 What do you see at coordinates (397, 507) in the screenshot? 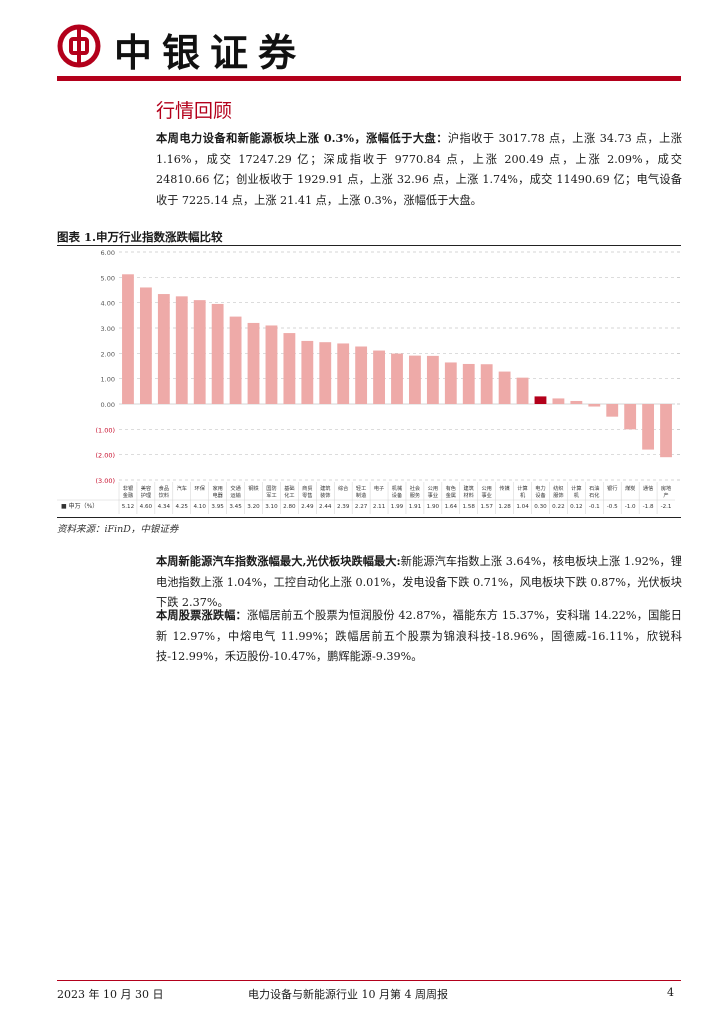
I see `value-label: 1.99` at bounding box center [397, 507].